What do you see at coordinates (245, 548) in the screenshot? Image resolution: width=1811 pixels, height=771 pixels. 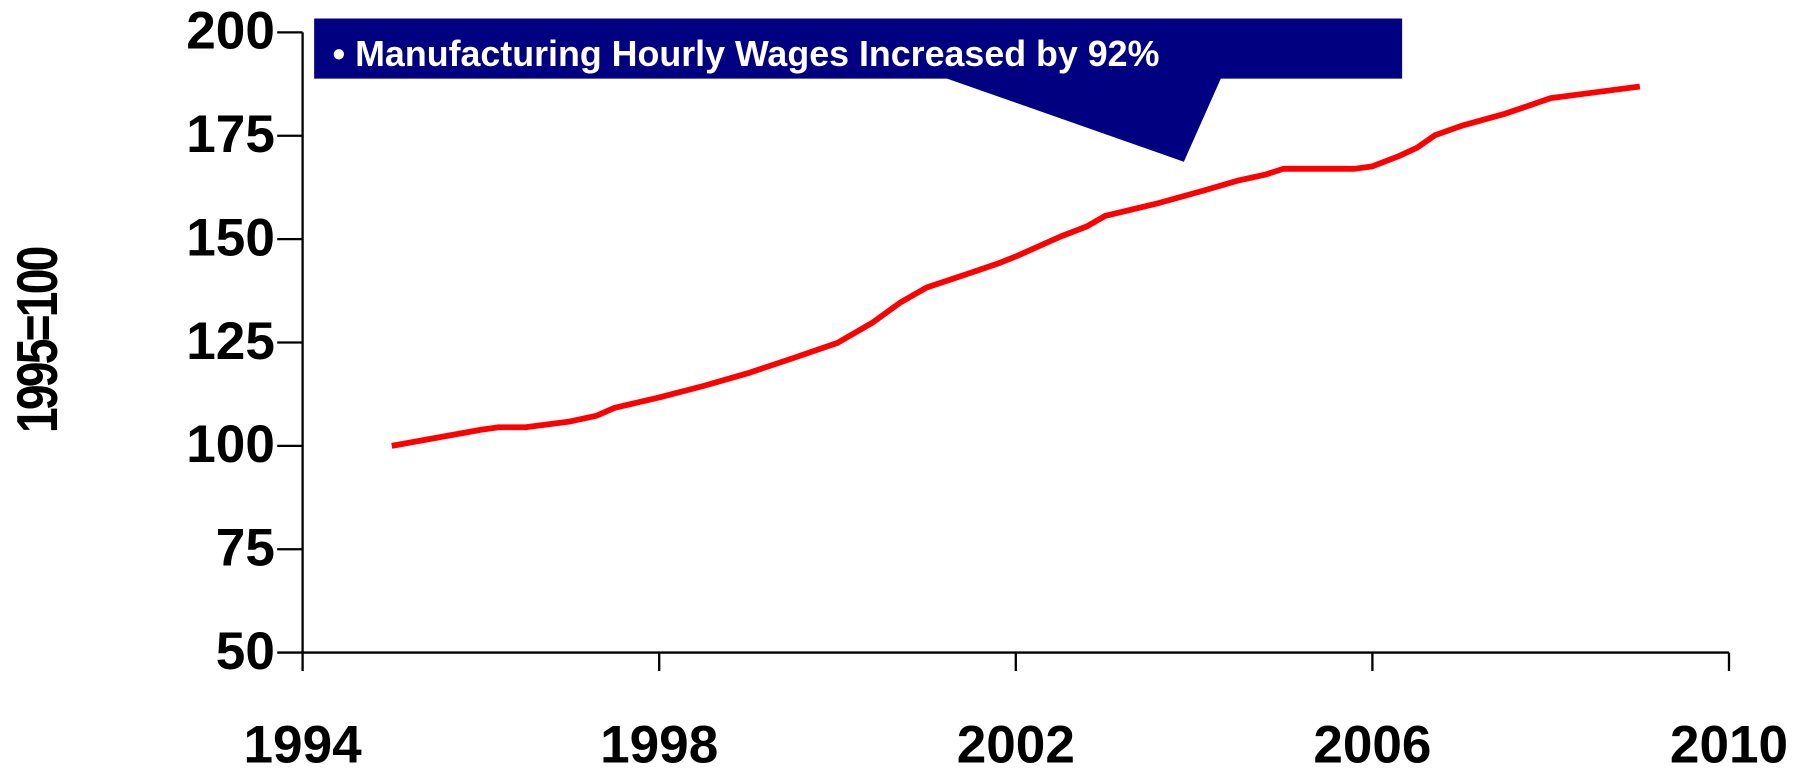 I see `y-tick-label: 75` at bounding box center [245, 548].